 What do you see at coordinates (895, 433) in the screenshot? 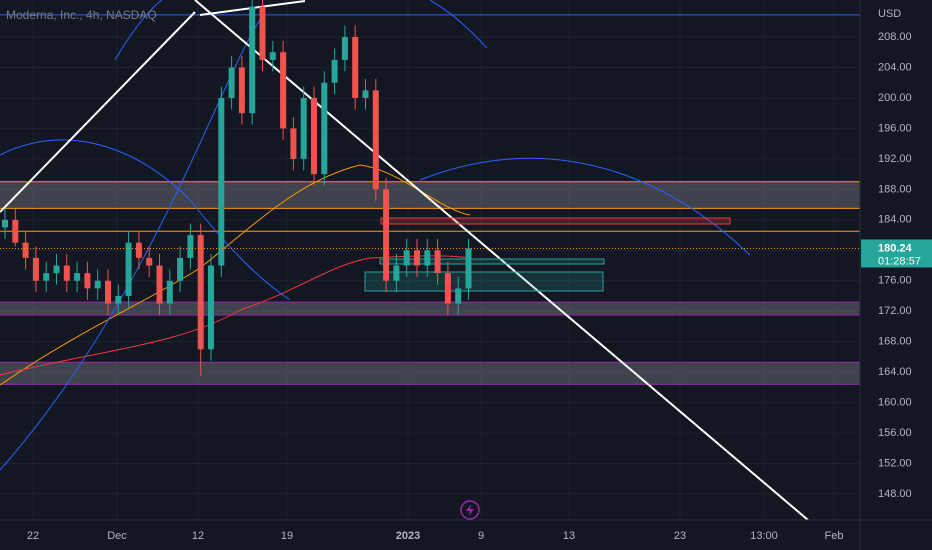
I see `y-tick-label: 156.00` at bounding box center [895, 433].